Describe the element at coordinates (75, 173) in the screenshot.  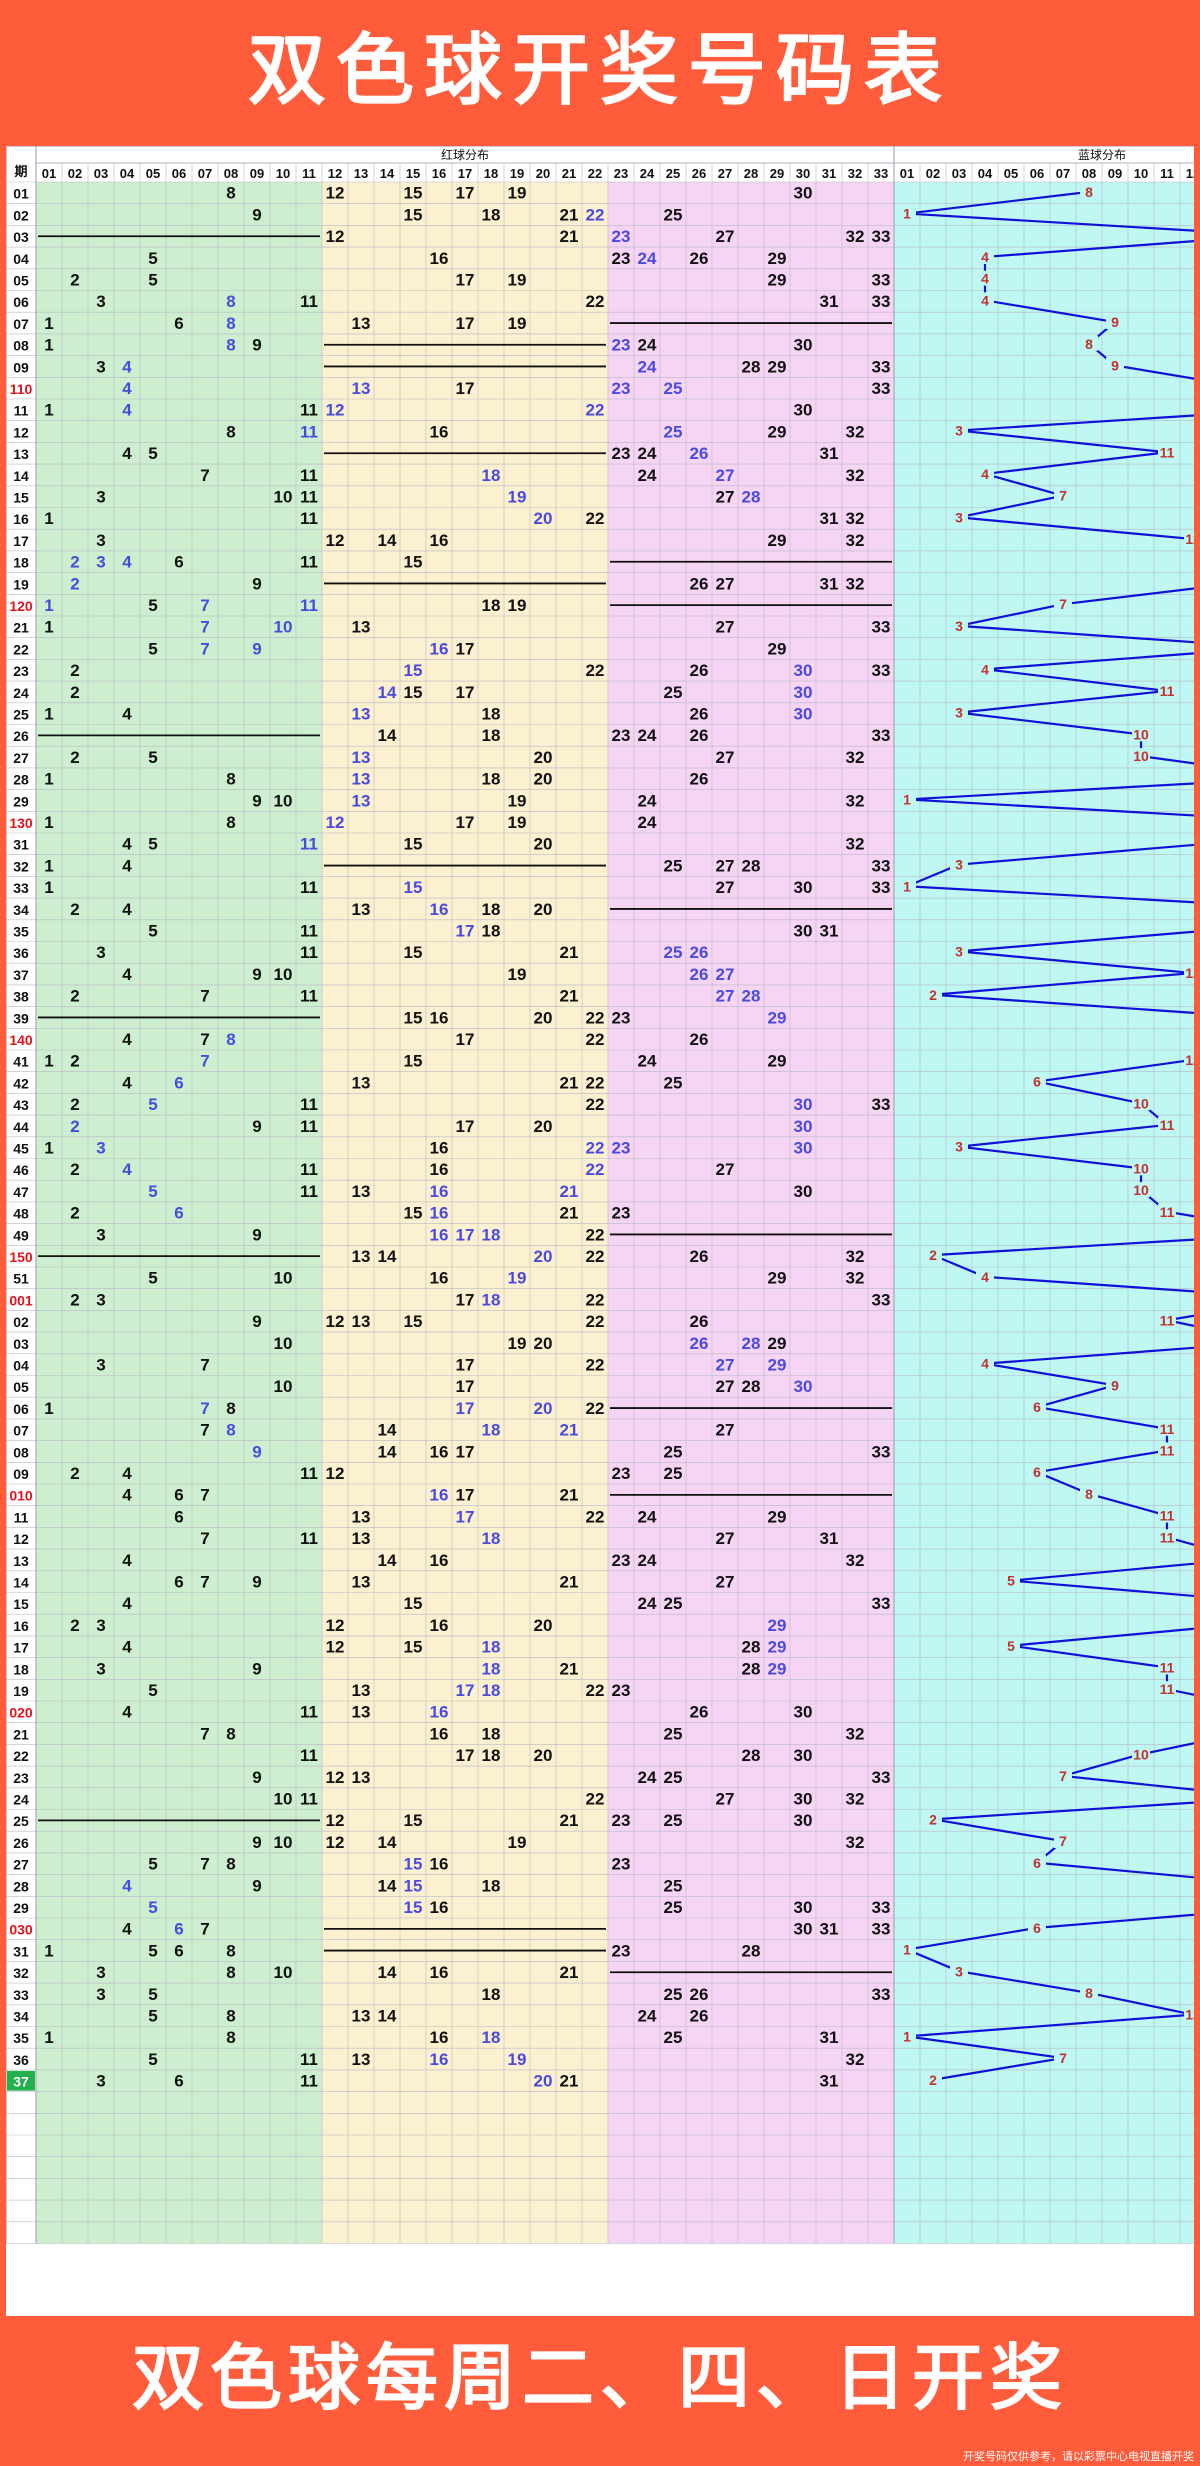
I see `red-column-number: 02` at that location.